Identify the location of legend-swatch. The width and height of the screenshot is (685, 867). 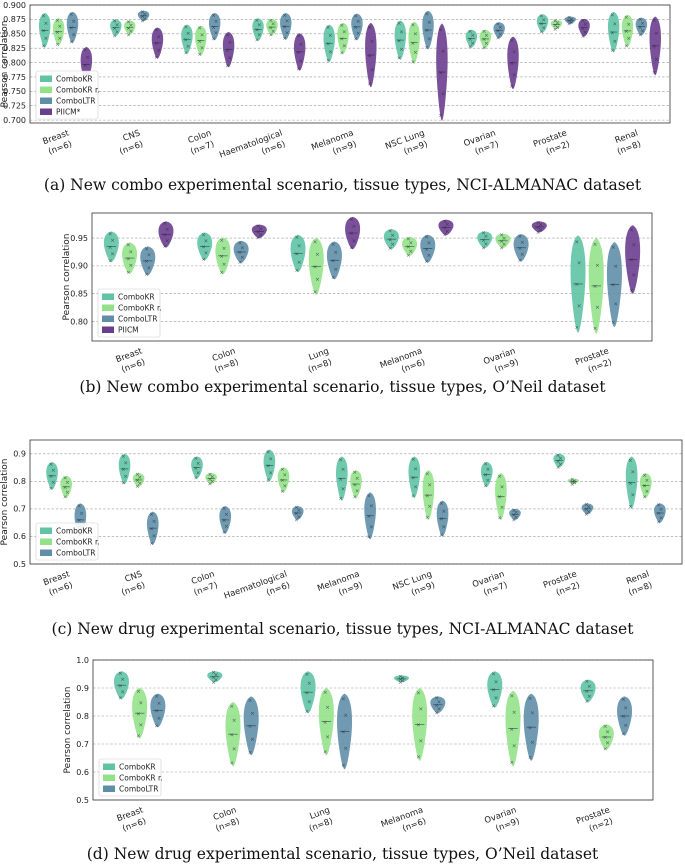
(109, 766).